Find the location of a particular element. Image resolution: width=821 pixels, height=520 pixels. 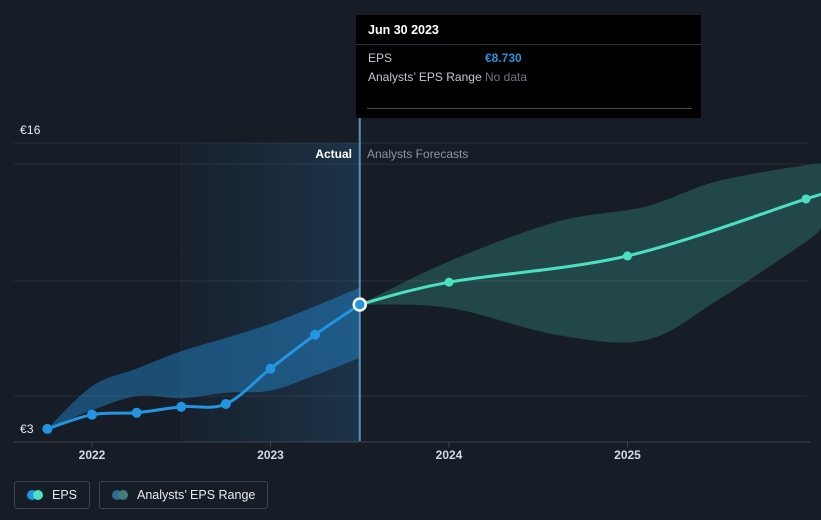

tooltip-date: Jun 30 2023 is located at coordinates (528, 30).